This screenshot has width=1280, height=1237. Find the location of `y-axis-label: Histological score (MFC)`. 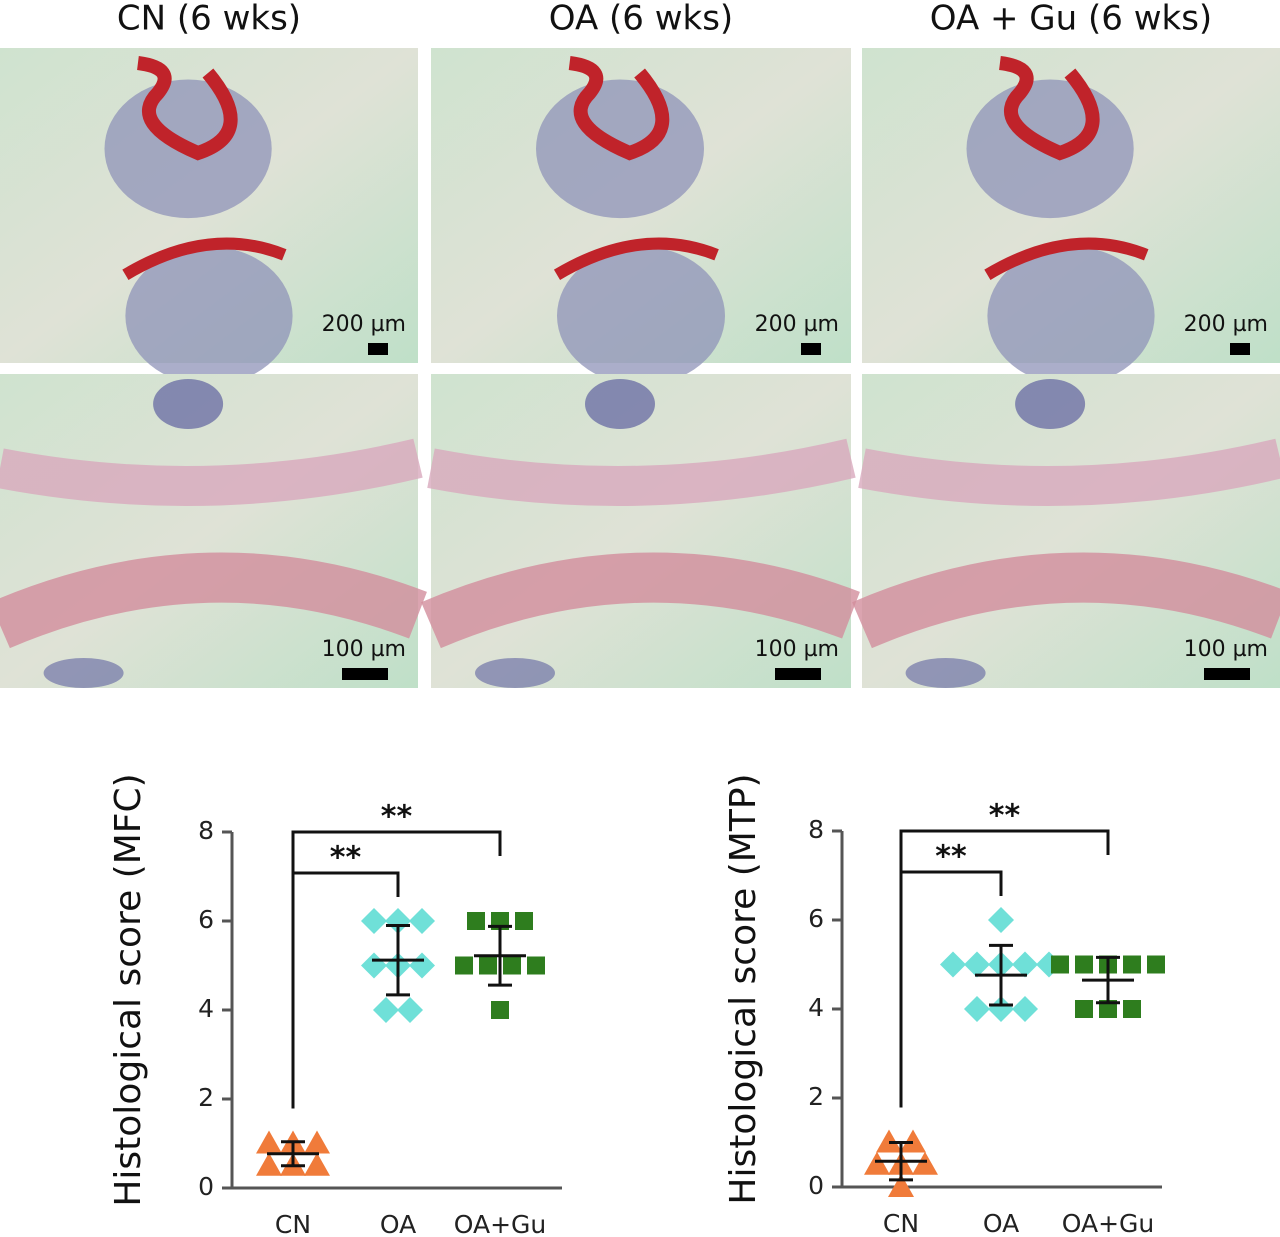

y-axis-label: Histological score (MFC) is located at coordinates (128, 989).